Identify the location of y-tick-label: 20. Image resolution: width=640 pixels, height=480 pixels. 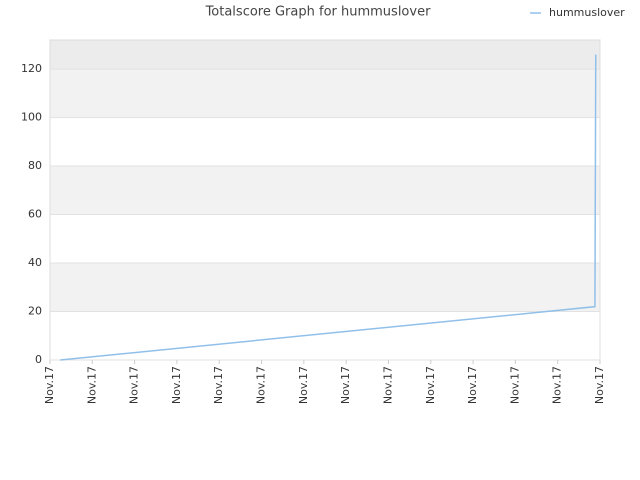
(35, 311).